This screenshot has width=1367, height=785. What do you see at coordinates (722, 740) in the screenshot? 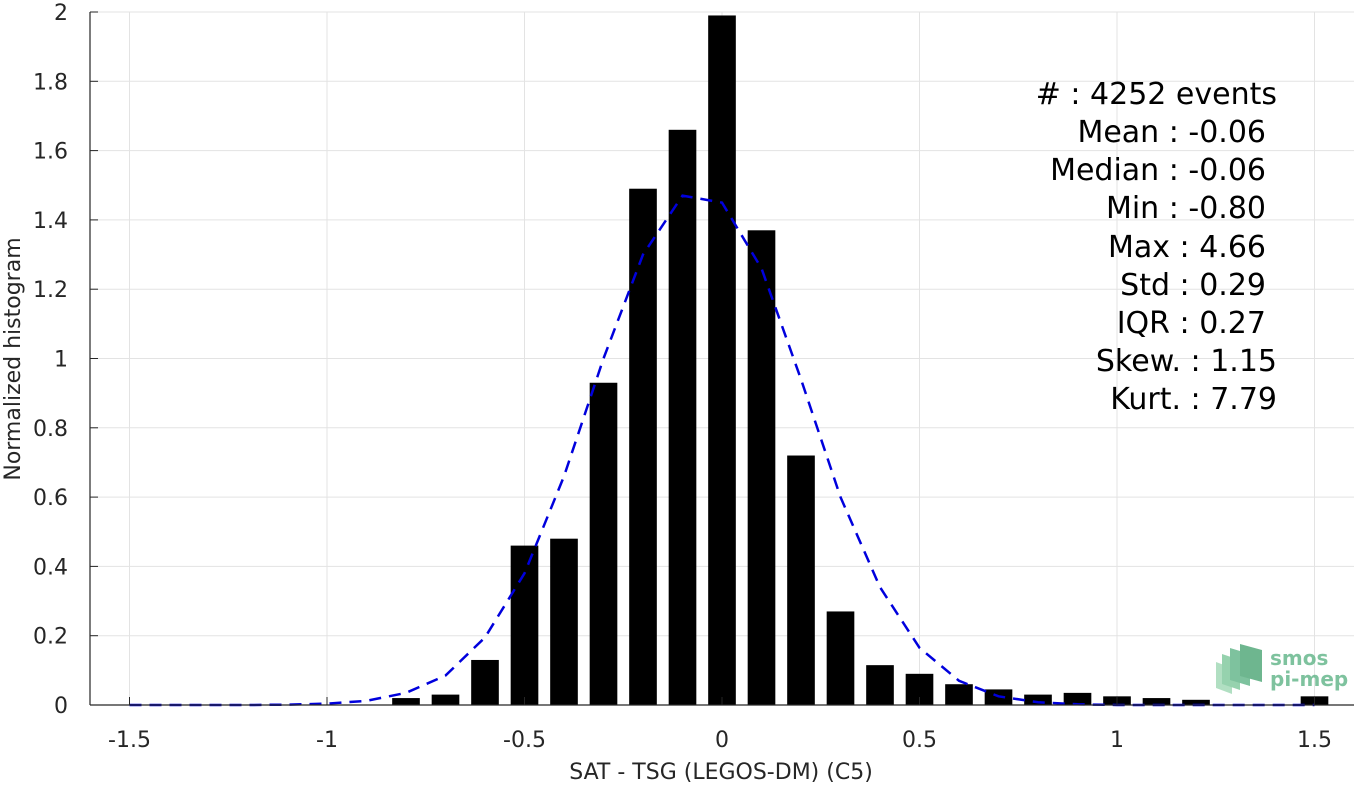
I see `x-tick-label: 0` at bounding box center [722, 740].